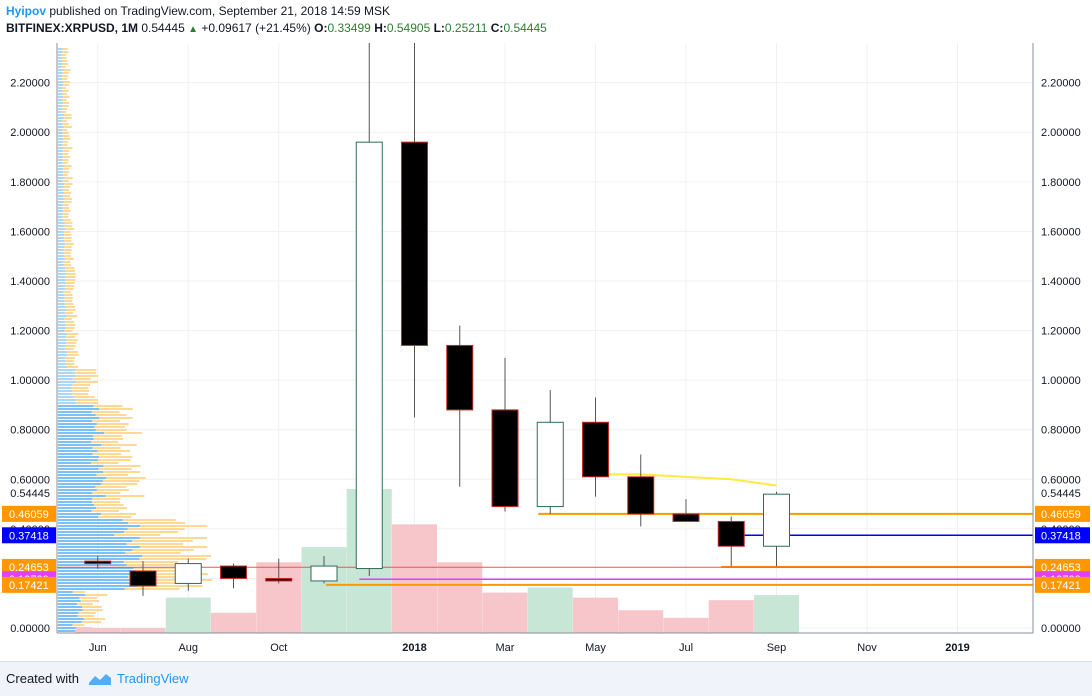 Image resolution: width=1092 pixels, height=696 pixels. Describe the element at coordinates (1061, 84) in the screenshot. I see `y-tick-label-right: 2.20000` at that location.